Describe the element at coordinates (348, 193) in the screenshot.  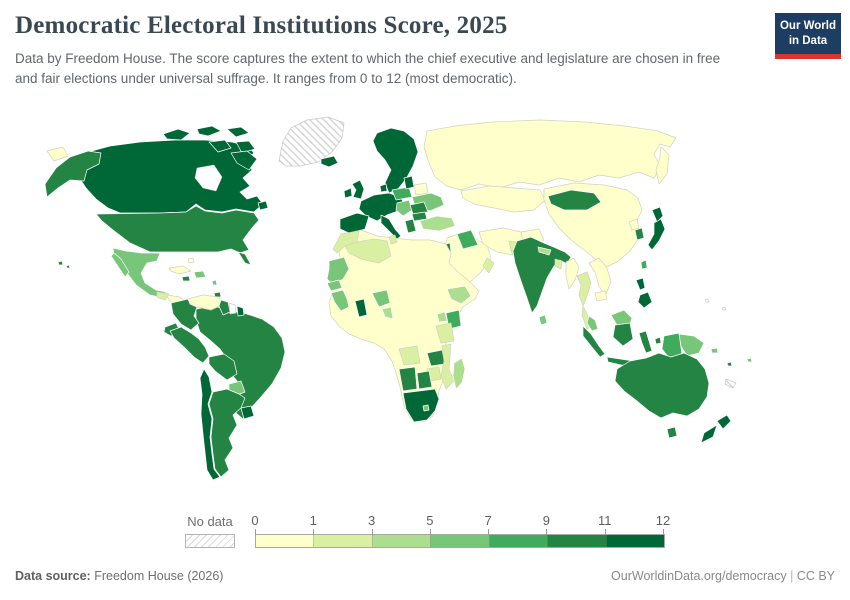
I see `region-ireland` at that location.